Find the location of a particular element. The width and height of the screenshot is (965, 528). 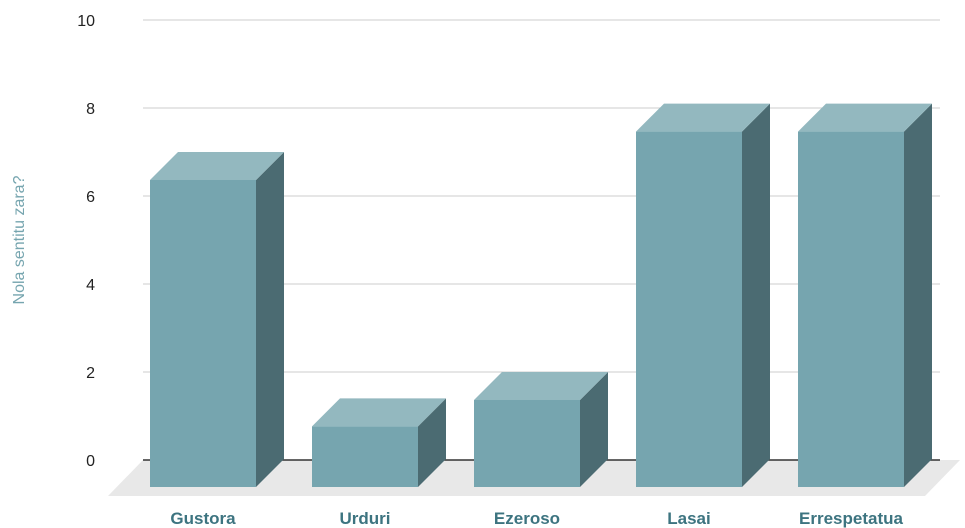

x-category-label: Lasai is located at coordinates (688, 518).